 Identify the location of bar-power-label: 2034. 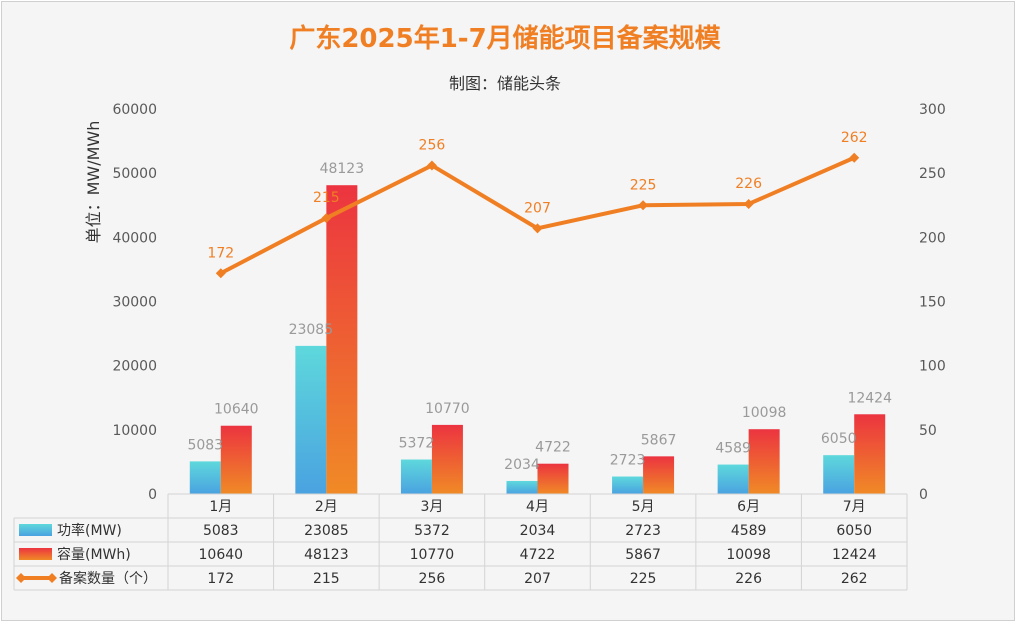
(522, 465).